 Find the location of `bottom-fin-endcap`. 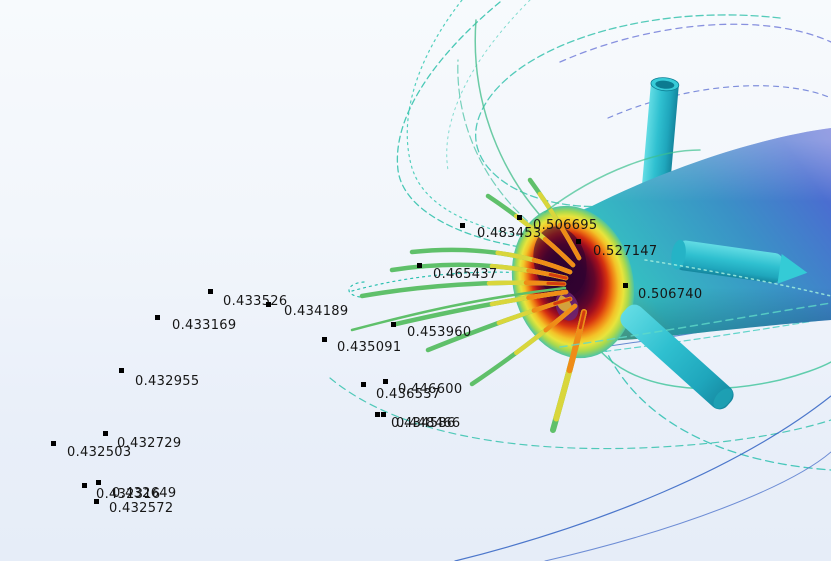

bottom-fin-endcap is located at coordinates (723, 398).